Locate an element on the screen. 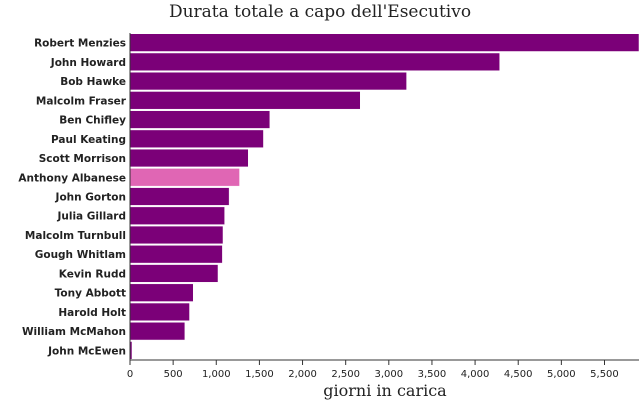 Image resolution: width=640 pixels, height=400 pixels. category-label: Bob Hawke is located at coordinates (93, 82).